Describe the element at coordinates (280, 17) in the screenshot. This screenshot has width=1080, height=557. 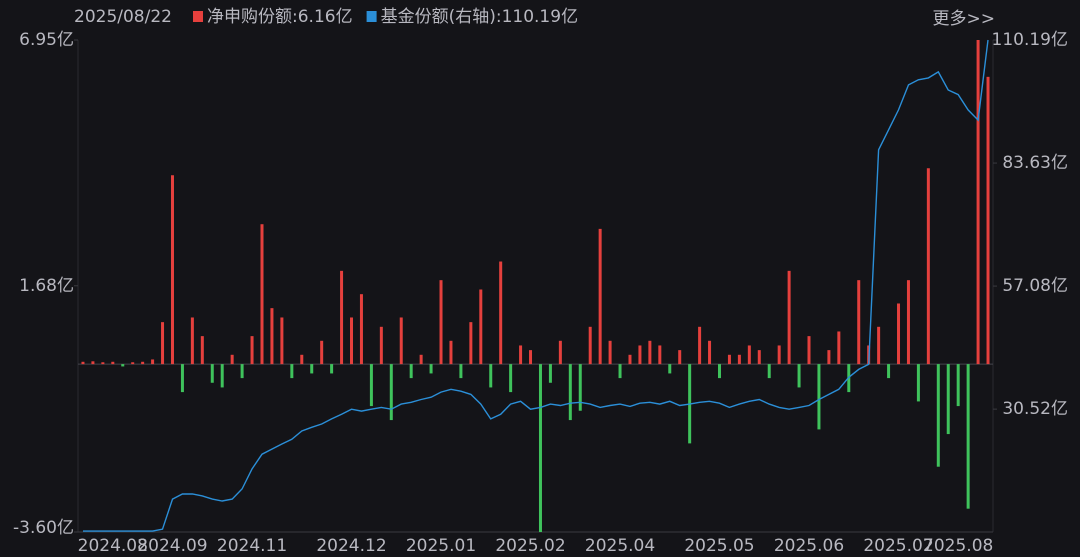
I see `legend-label: 净申购份额:6.16亿` at that location.